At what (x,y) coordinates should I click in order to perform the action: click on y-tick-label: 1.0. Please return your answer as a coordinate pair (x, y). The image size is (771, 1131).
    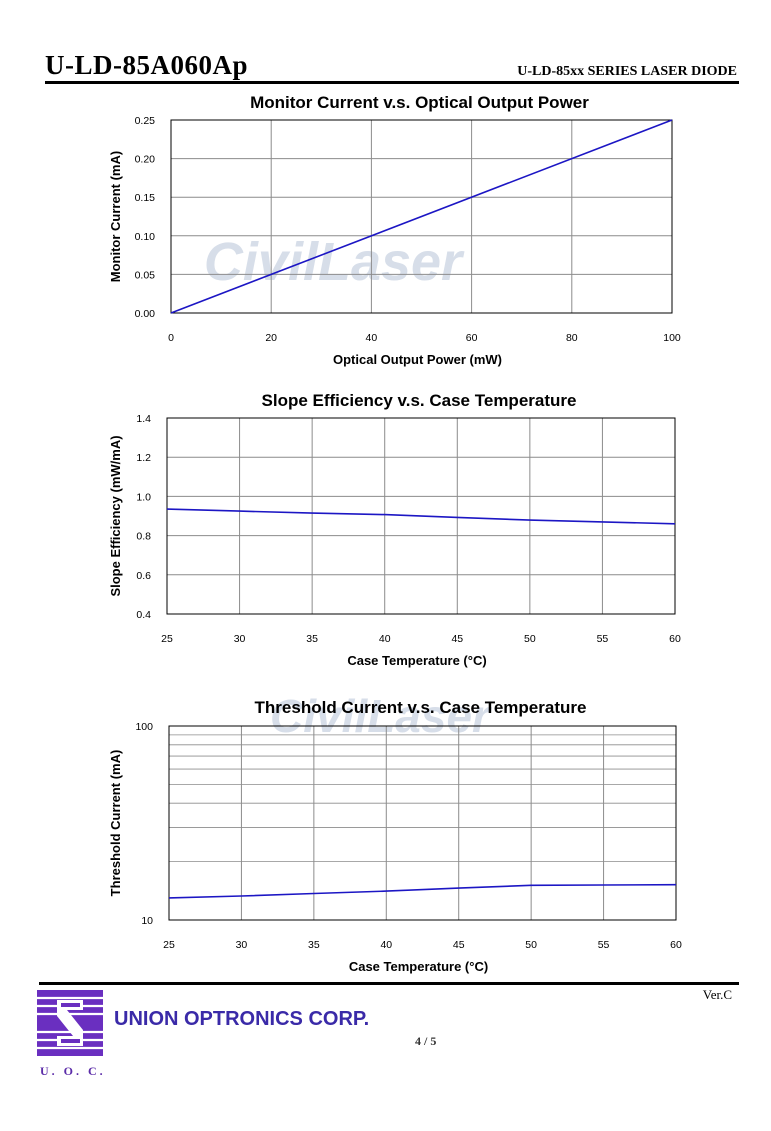
    Looking at the image, I should click on (143, 497).